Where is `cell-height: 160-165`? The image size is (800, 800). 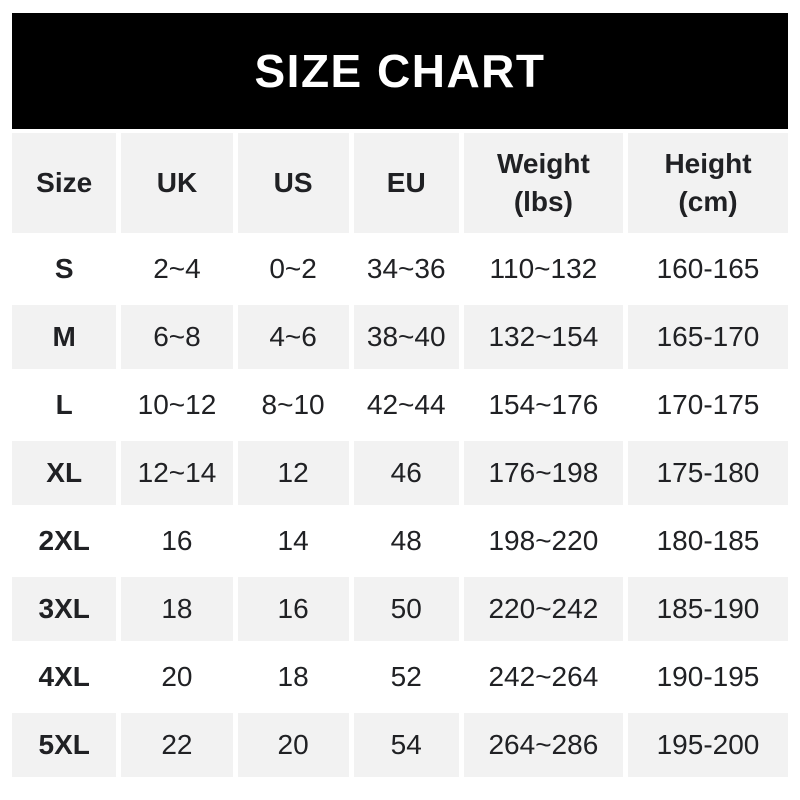 cell-height: 160-165 is located at coordinates (707, 269).